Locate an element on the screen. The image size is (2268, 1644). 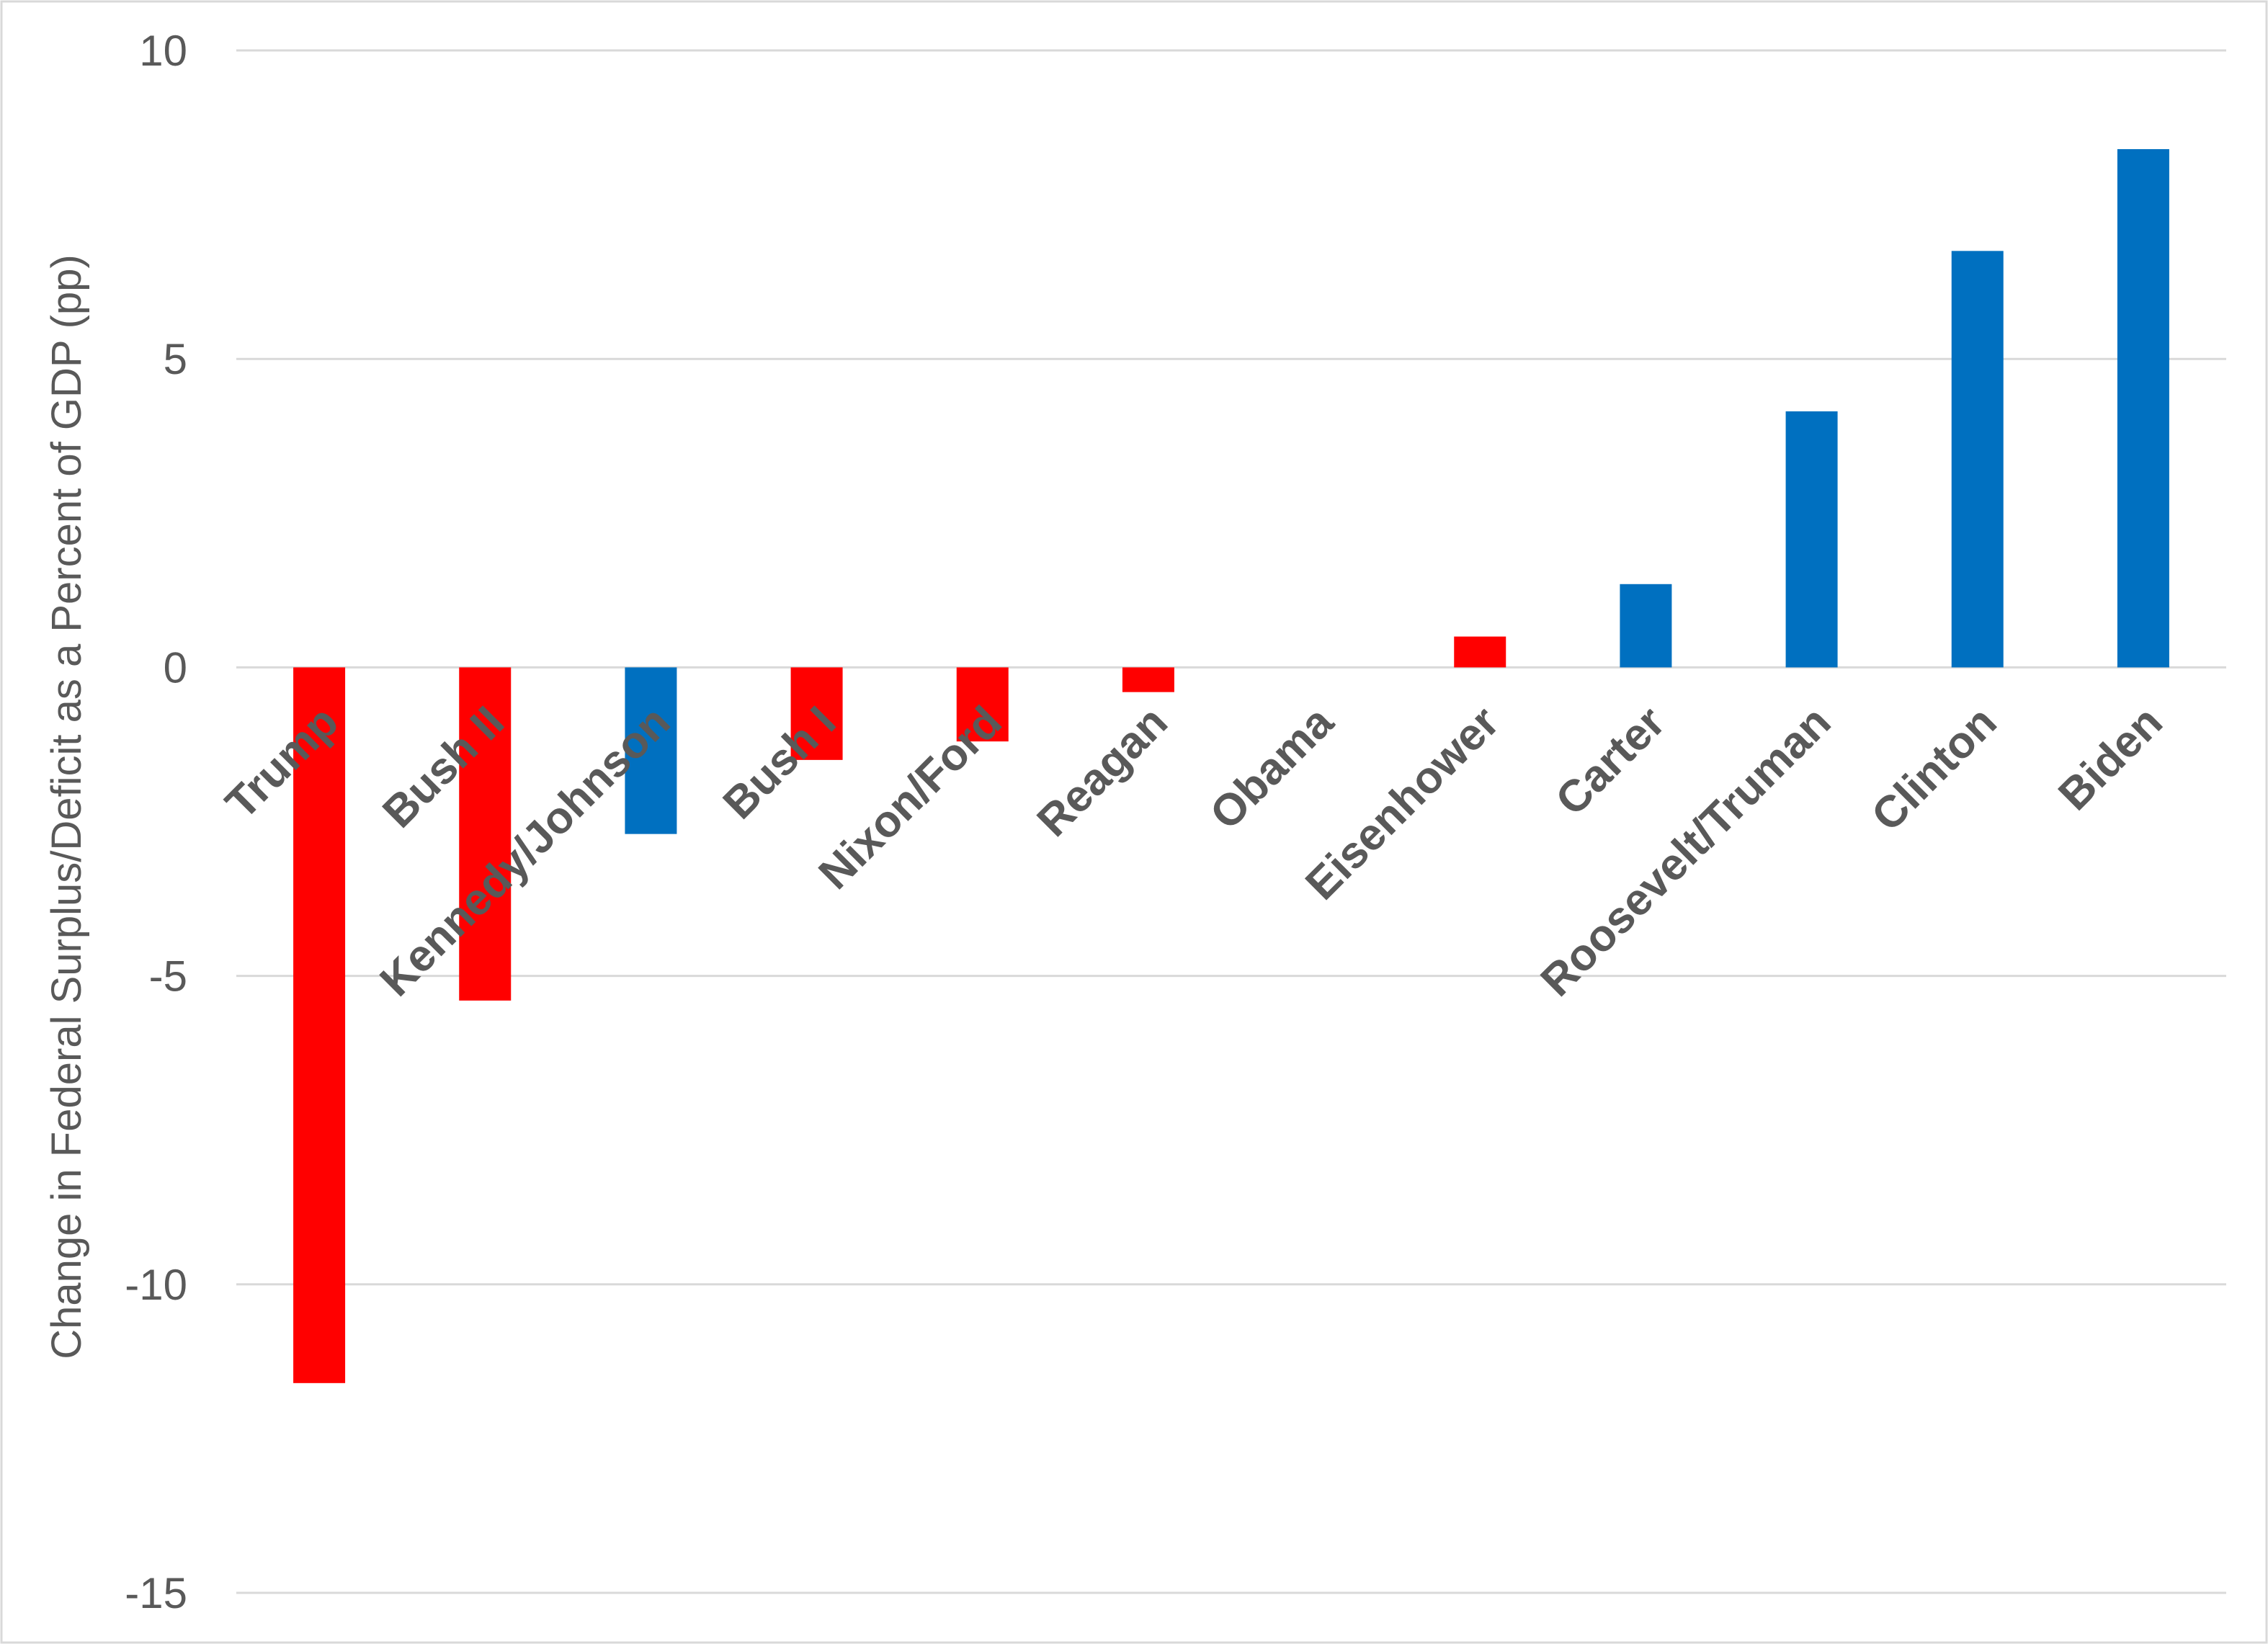
category-label: Roosevelt/Truman is located at coordinates (1687, 851).